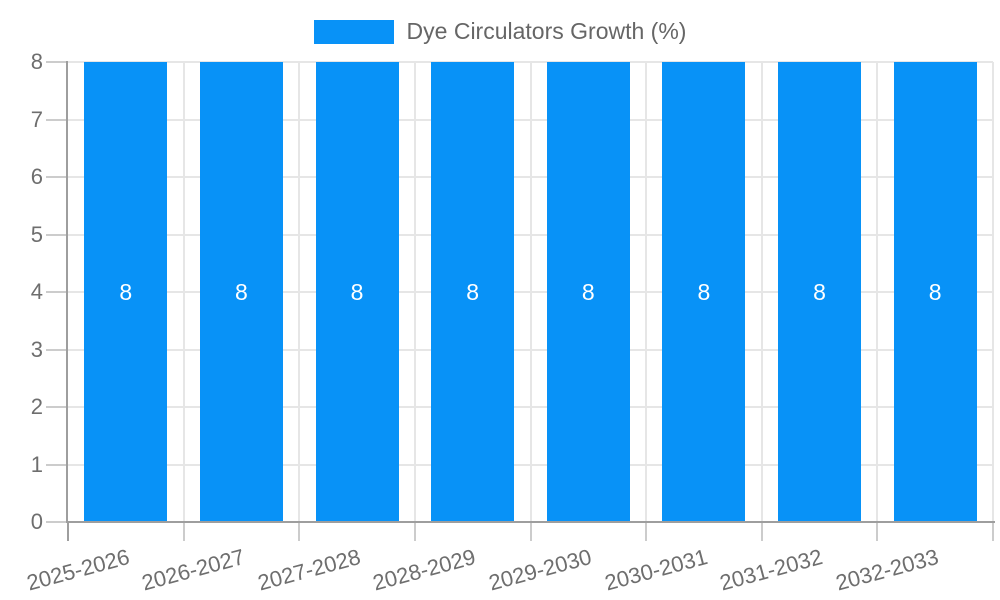  I want to click on x-axis-category-label: 2028-2029, so click(424, 570).